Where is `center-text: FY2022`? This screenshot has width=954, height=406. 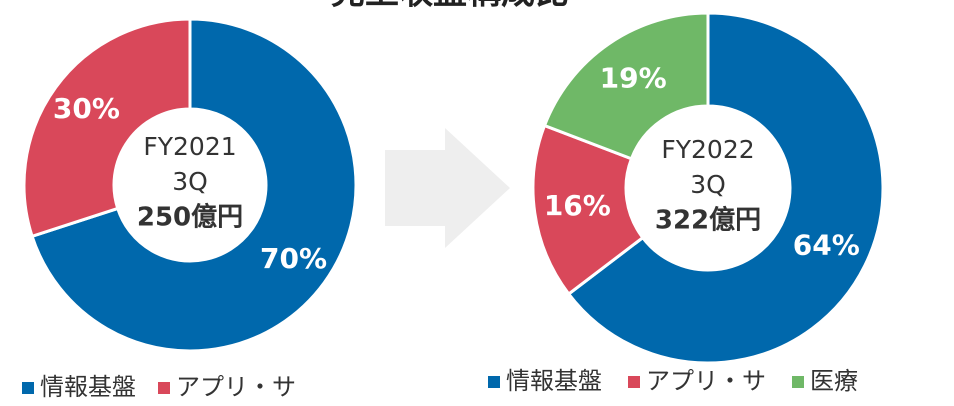 center-text: FY2022 is located at coordinates (707, 149).